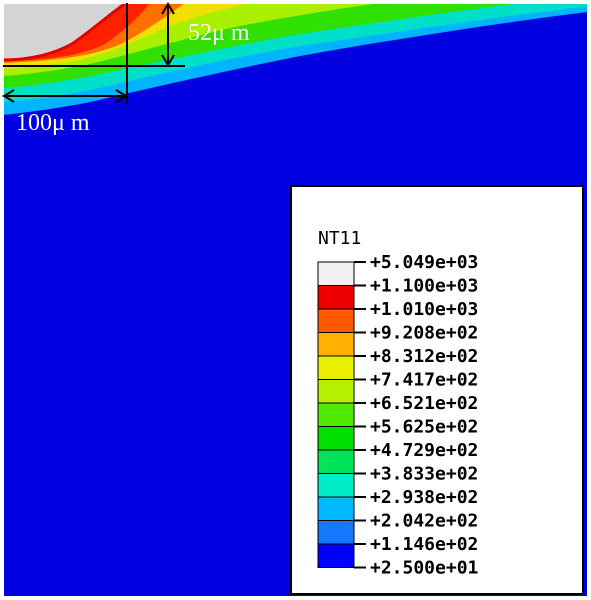 The height and width of the screenshot is (600, 591). I want to click on legend-tick-label-11: +2.042e+02, so click(424, 521).